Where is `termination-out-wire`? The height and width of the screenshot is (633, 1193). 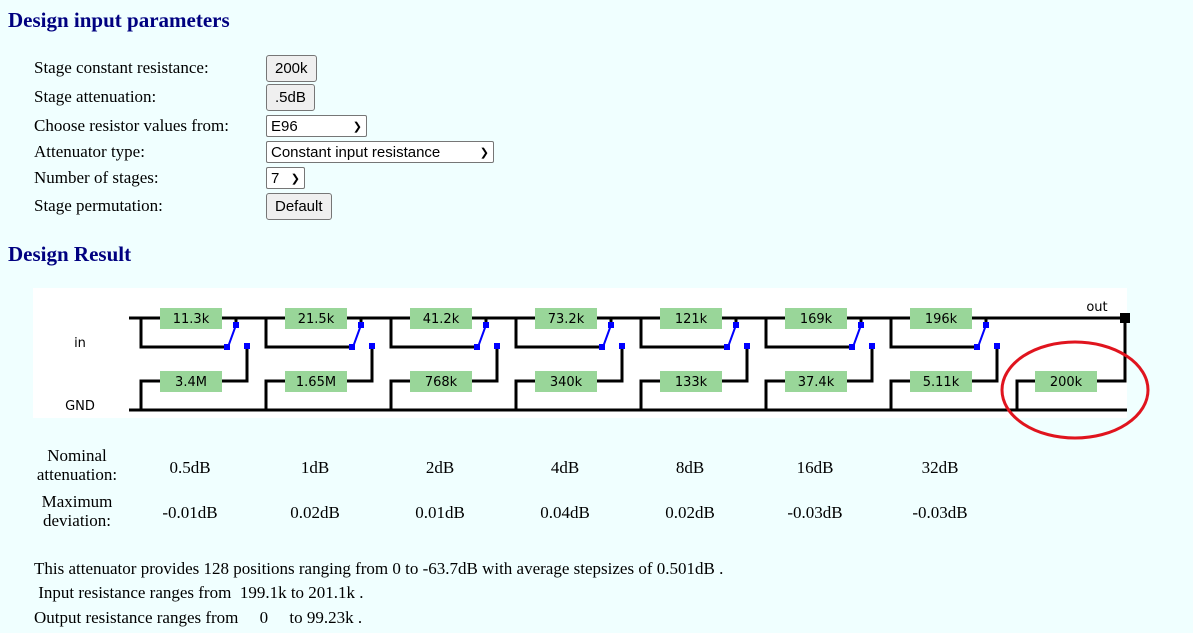 termination-out-wire is located at coordinates (1112, 350).